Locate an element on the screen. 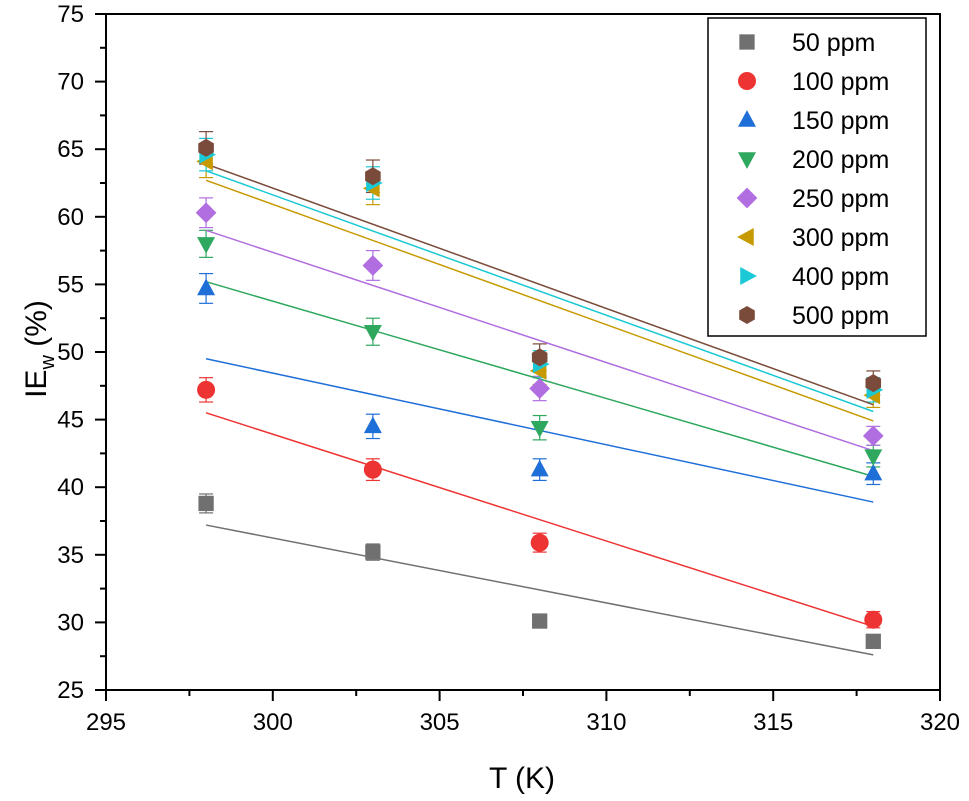  y-tick-label: 45 is located at coordinates (70, 420).